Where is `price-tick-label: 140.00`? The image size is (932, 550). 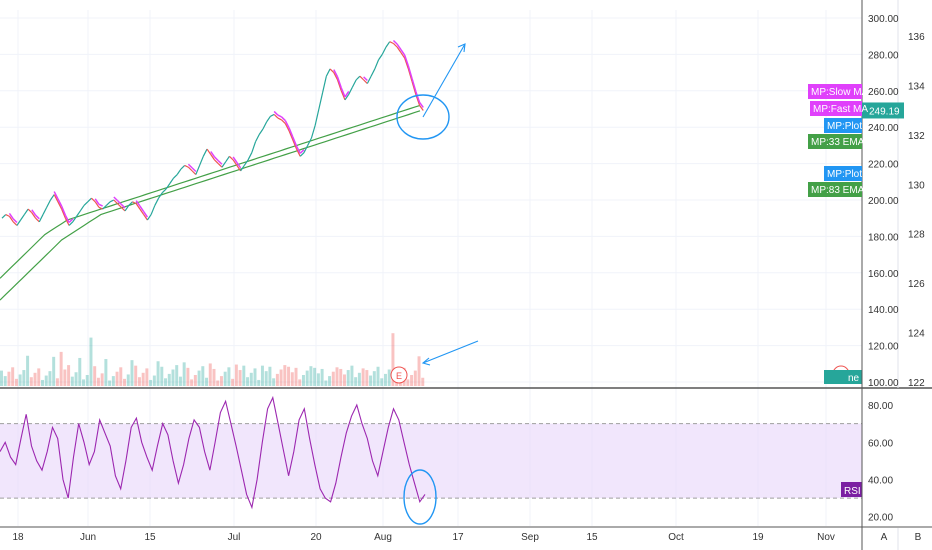
price-tick-label: 140.00 is located at coordinates (883, 310).